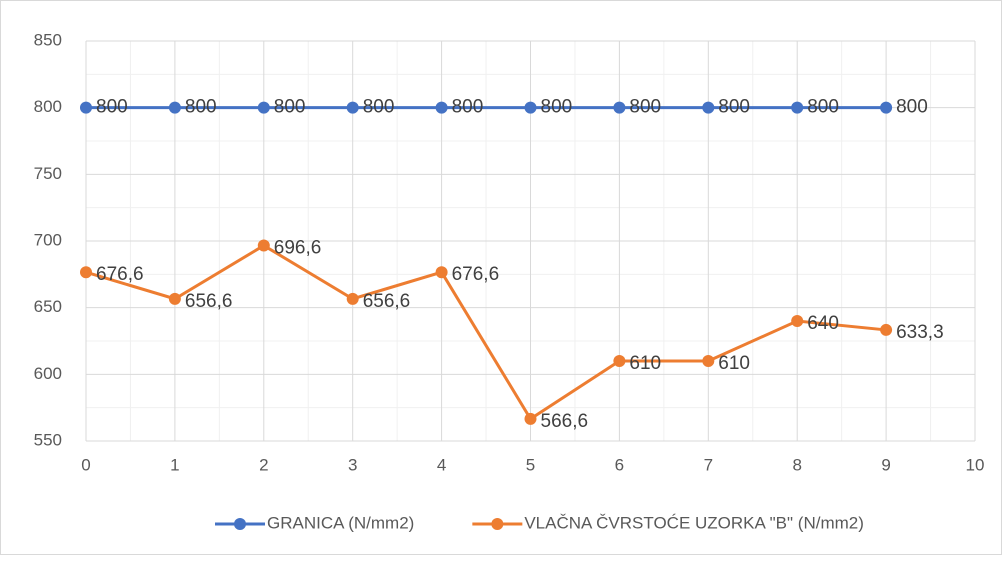 Image resolution: width=1003 pixels, height=561 pixels. Describe the element at coordinates (352, 464) in the screenshot. I see `x-tick-label: 3` at that location.